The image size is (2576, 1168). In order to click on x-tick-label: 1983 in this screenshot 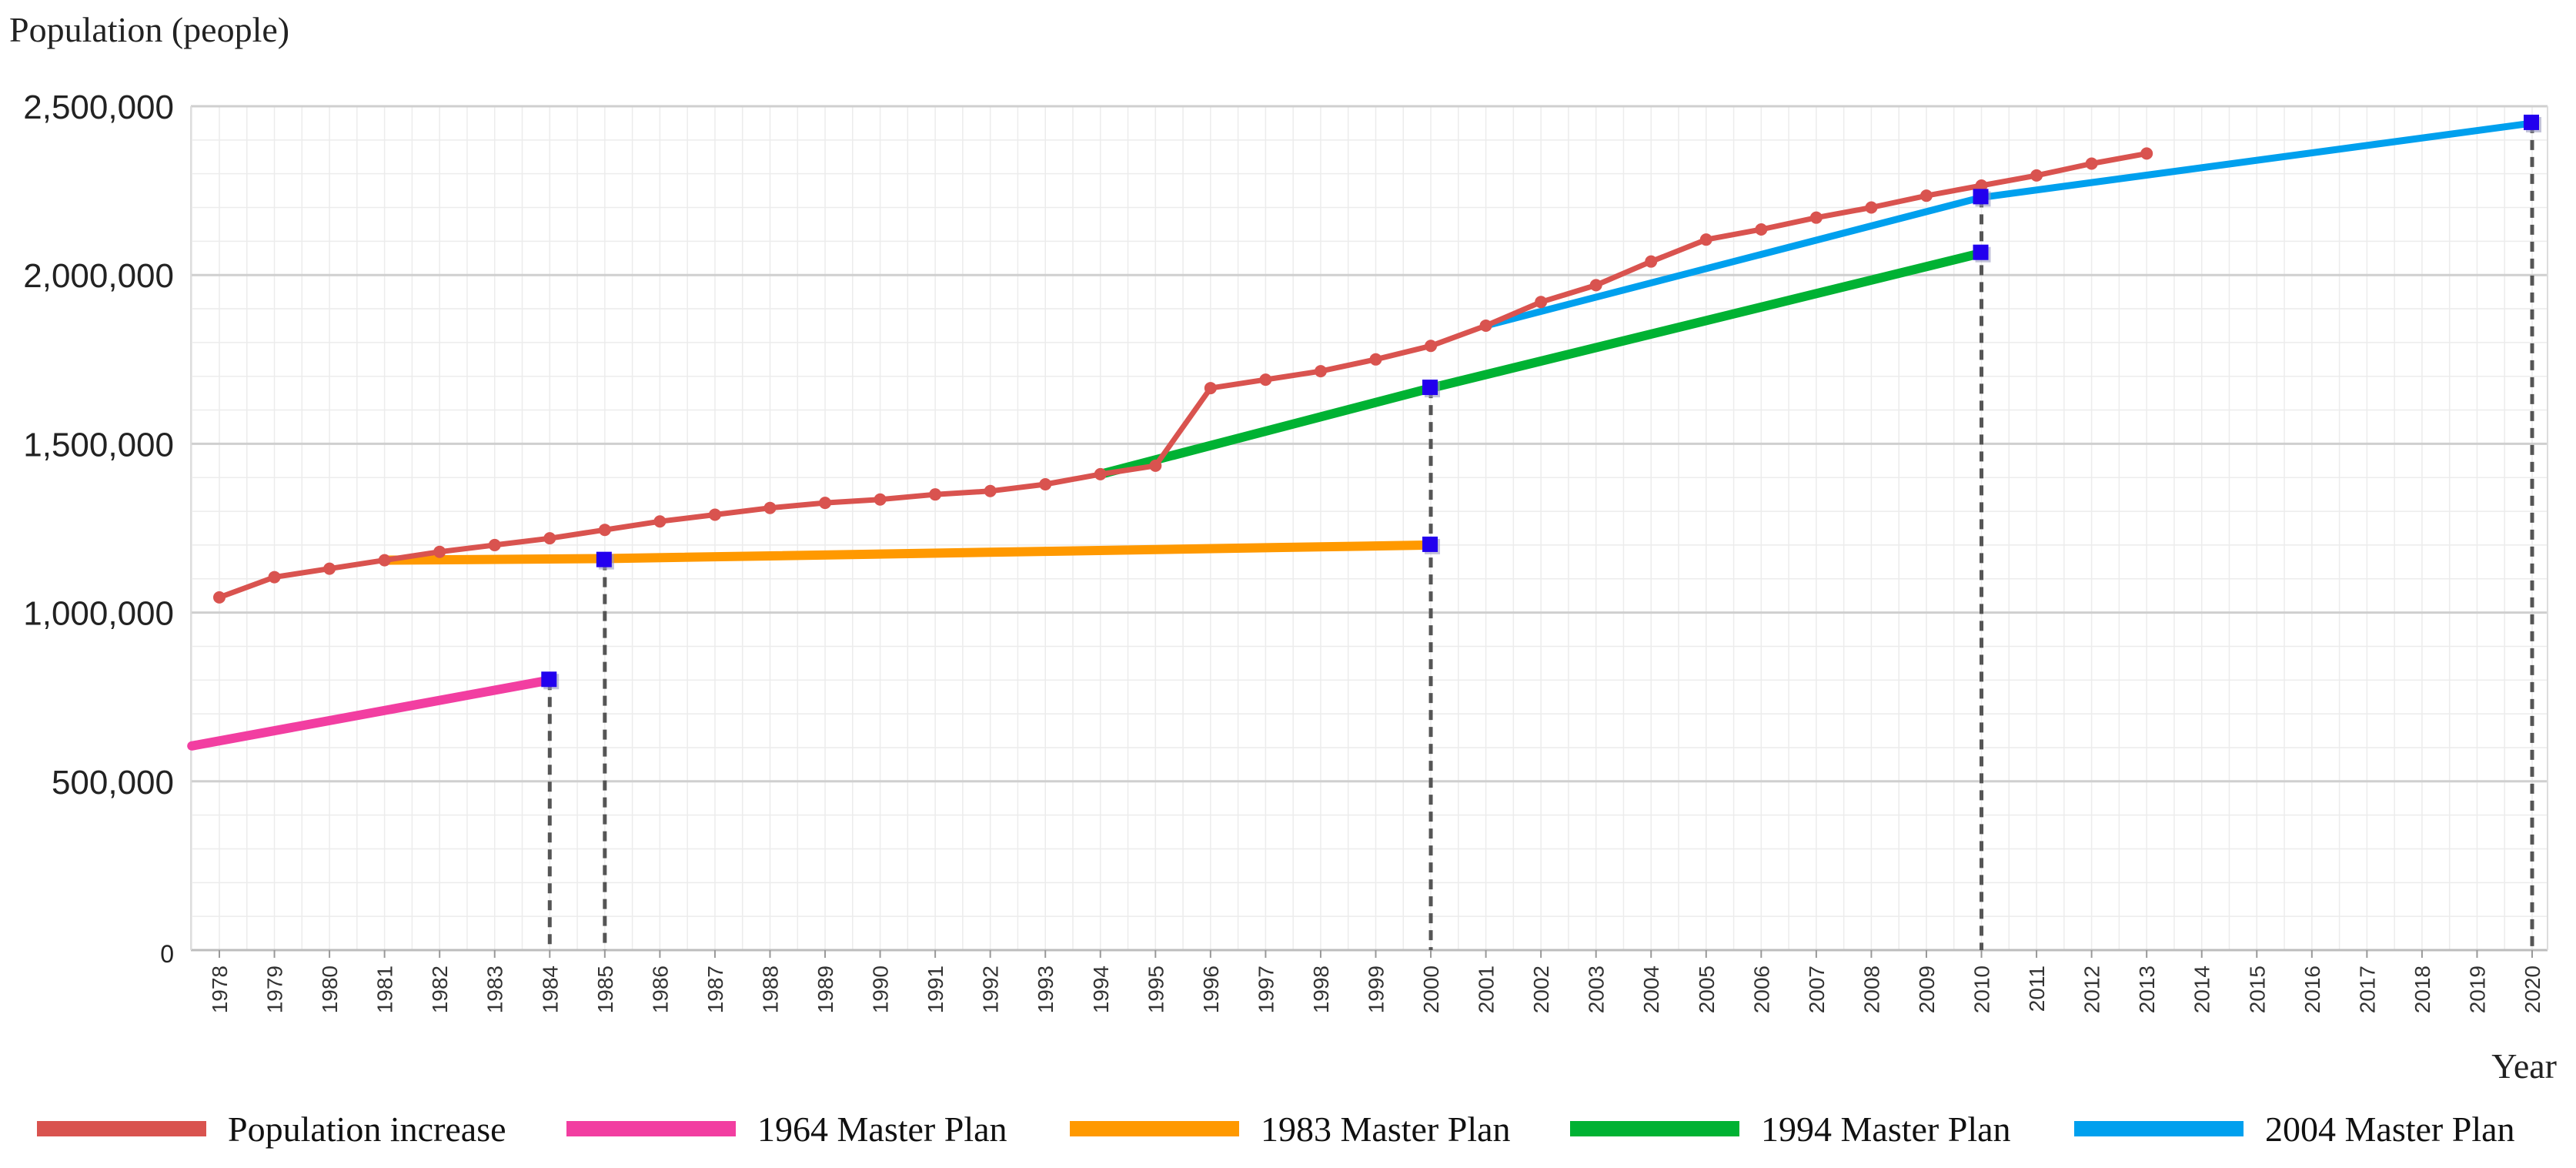, I will do `click(495, 989)`.